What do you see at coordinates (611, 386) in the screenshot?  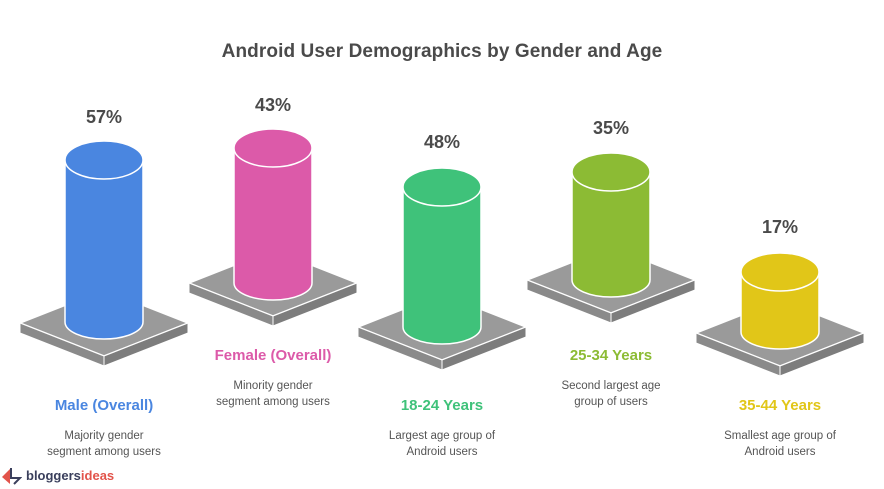 I see `description-line: Second largest age` at bounding box center [611, 386].